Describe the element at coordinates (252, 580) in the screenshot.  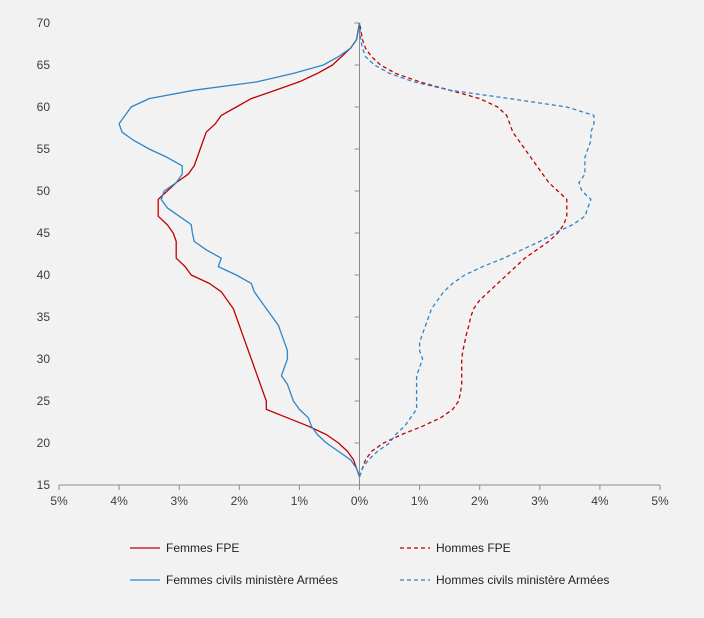
I see `legend-label: Femmes civils ministère Armées` at that location.